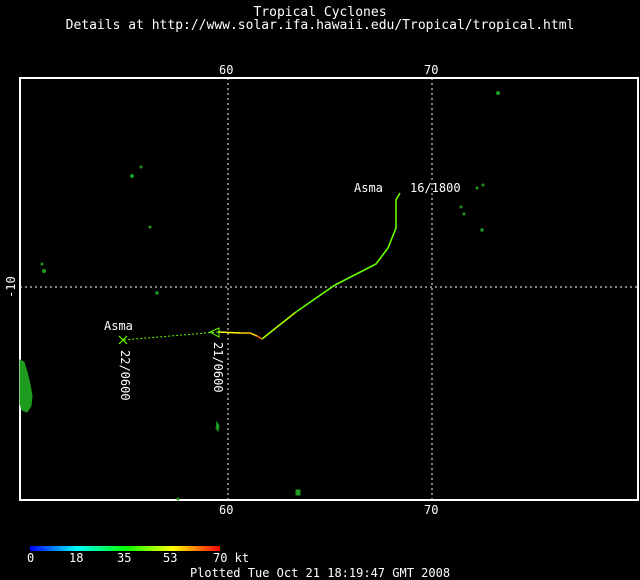 The image size is (640, 580). I want to click on lon-tick-bottom-70: 70, so click(431, 510).